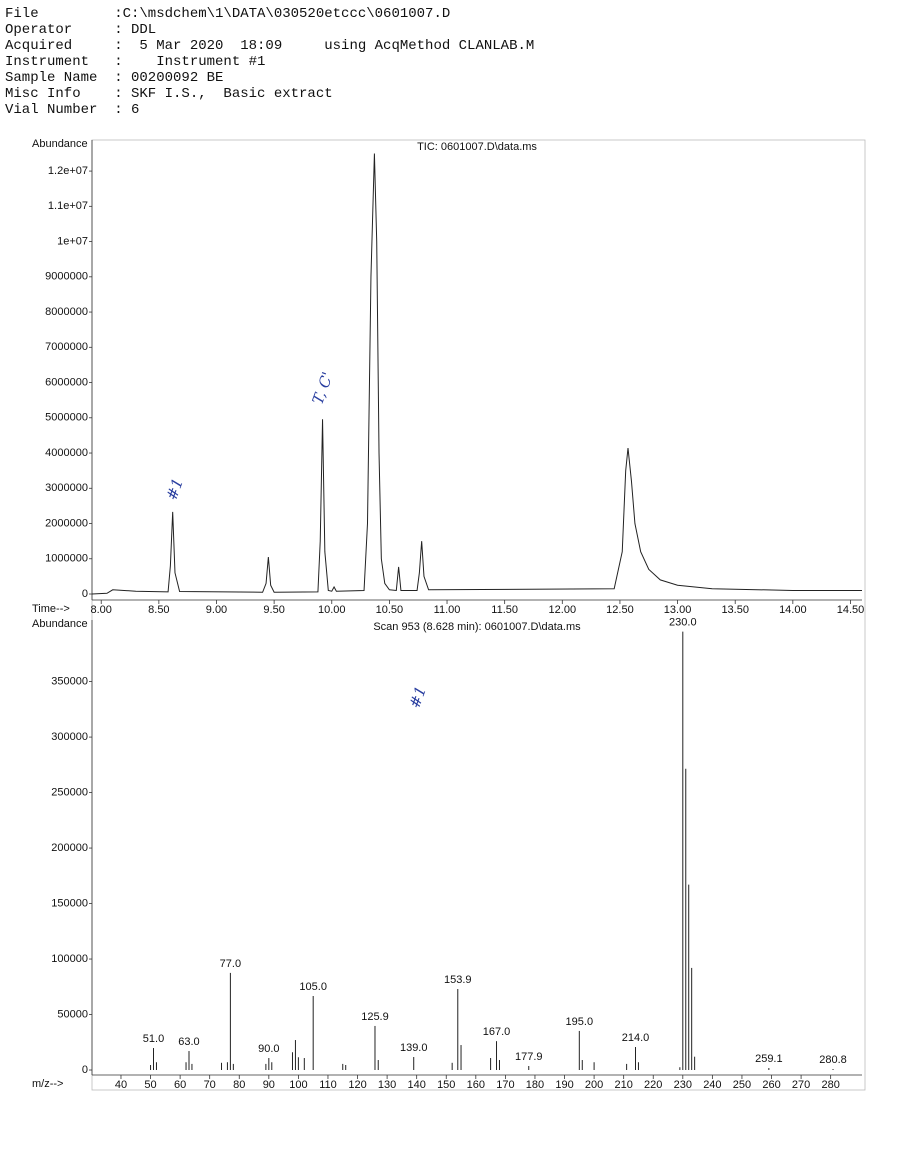 This screenshot has width=900, height=1175. Describe the element at coordinates (328, 1085) in the screenshot. I see `x-tick-label: 110` at that location.